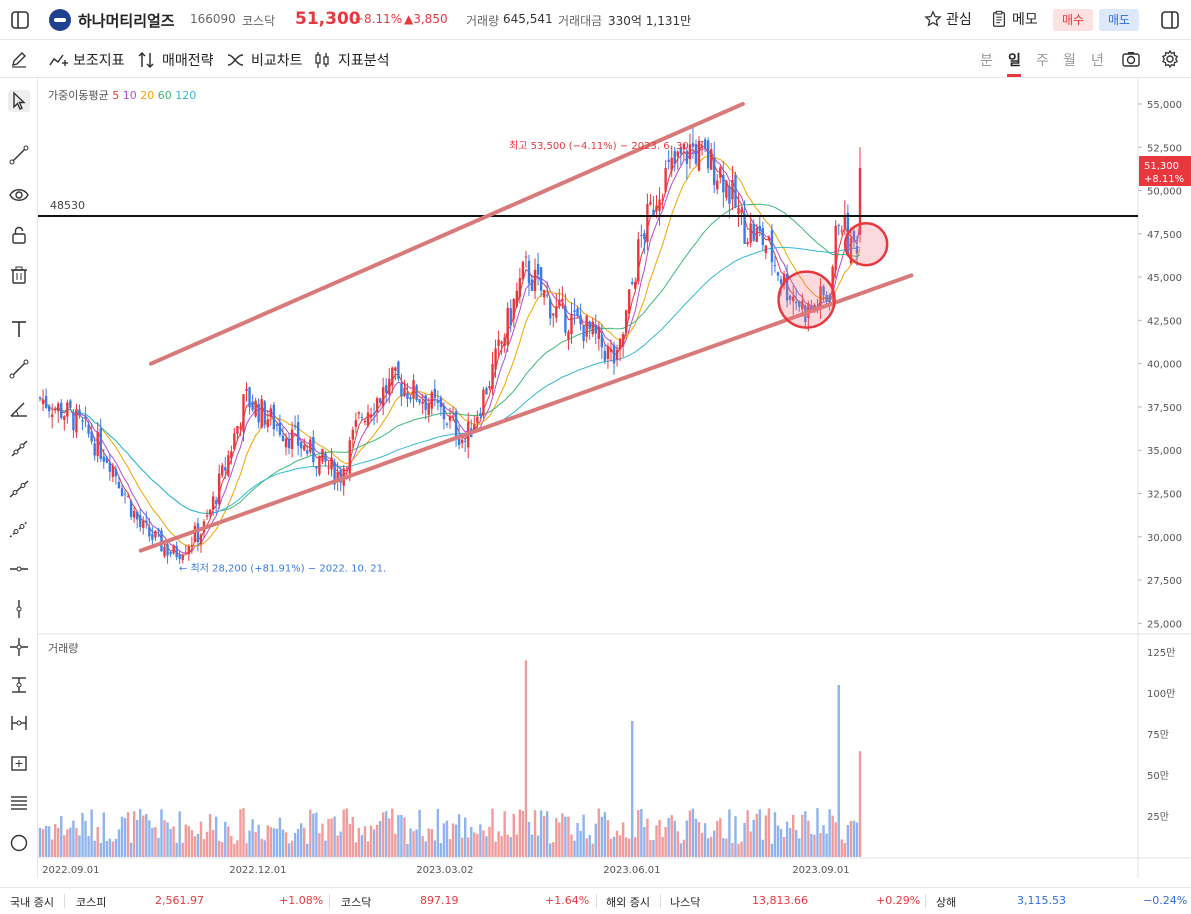 This screenshot has height=914, width=1191. What do you see at coordinates (1131, 59) in the screenshot?
I see `camera-icon` at bounding box center [1131, 59].